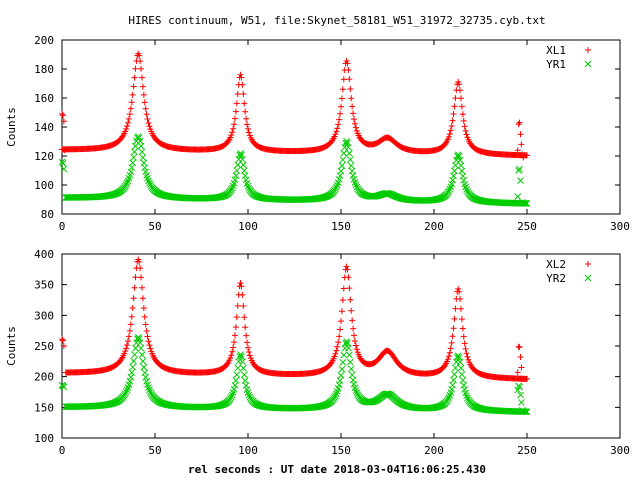 The image size is (640, 480). I want to click on series-YR1, so click(294, 170).